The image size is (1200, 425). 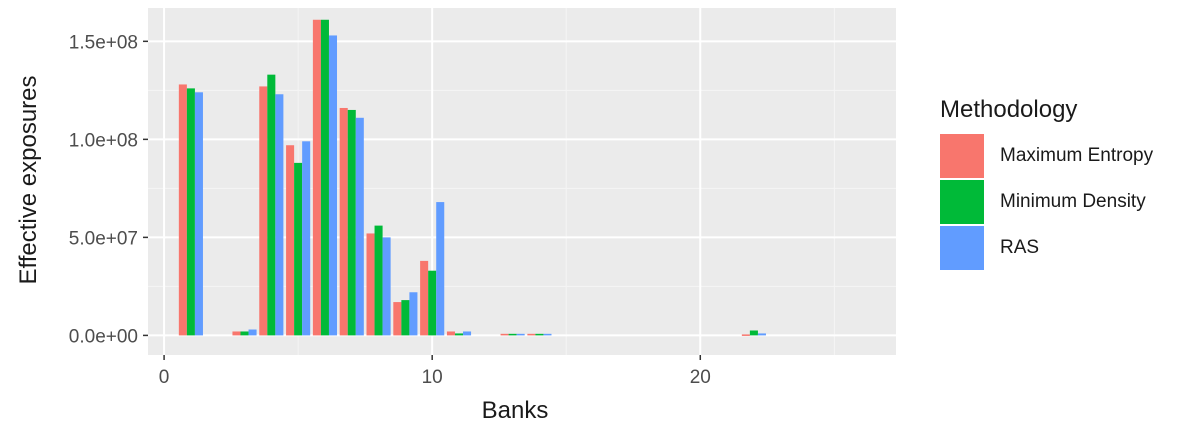 I want to click on legend-label: Minimum Density, so click(x=1073, y=201).